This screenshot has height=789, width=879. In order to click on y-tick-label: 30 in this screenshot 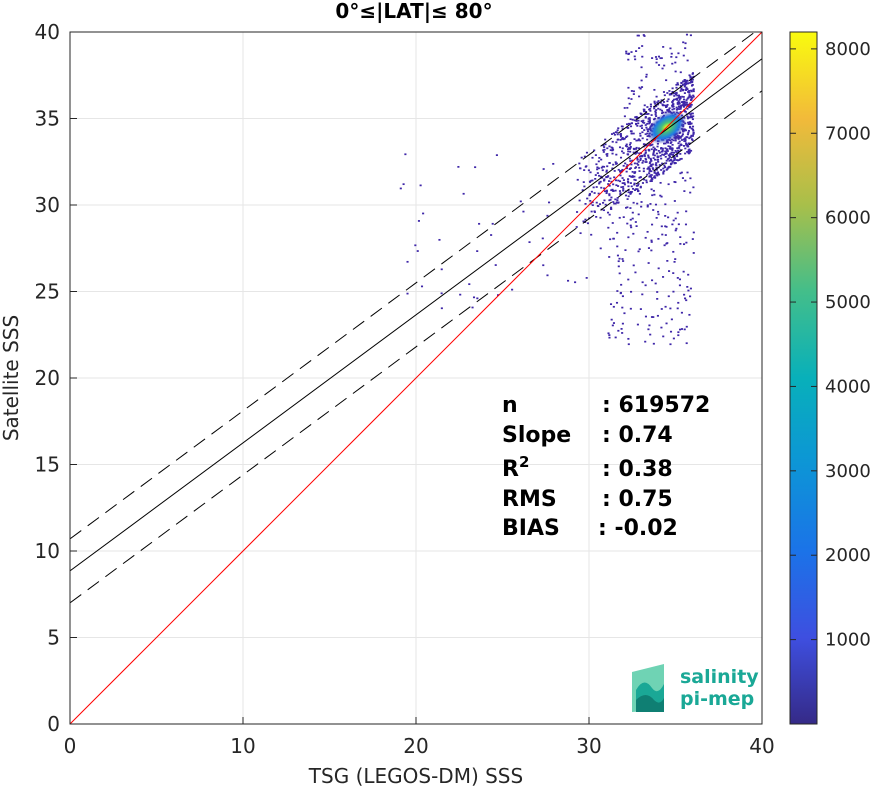, I will do `click(47, 205)`.